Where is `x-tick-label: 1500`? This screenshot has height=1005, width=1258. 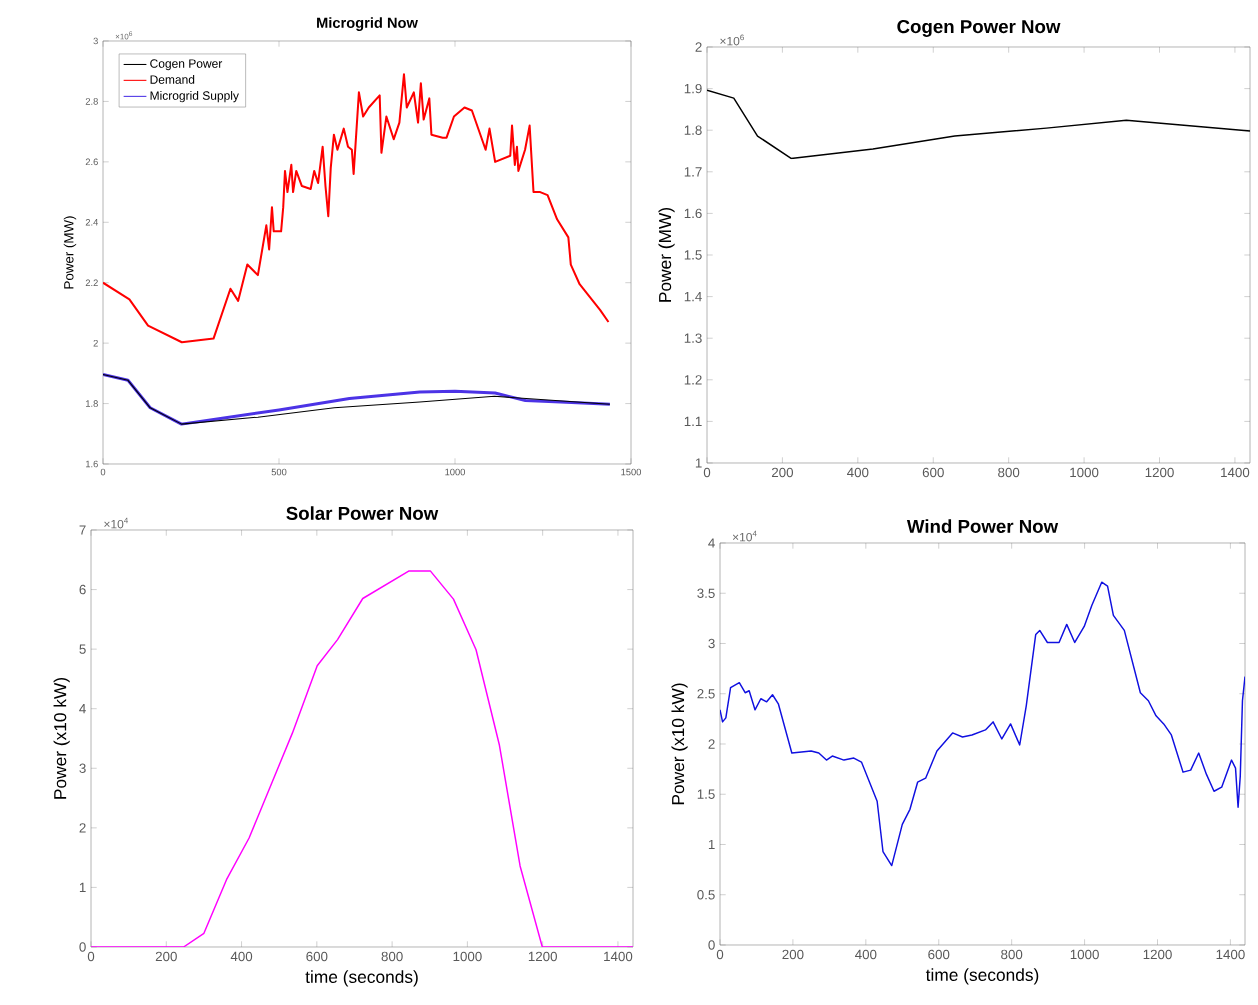
x-tick-label: 1500 is located at coordinates (631, 472).